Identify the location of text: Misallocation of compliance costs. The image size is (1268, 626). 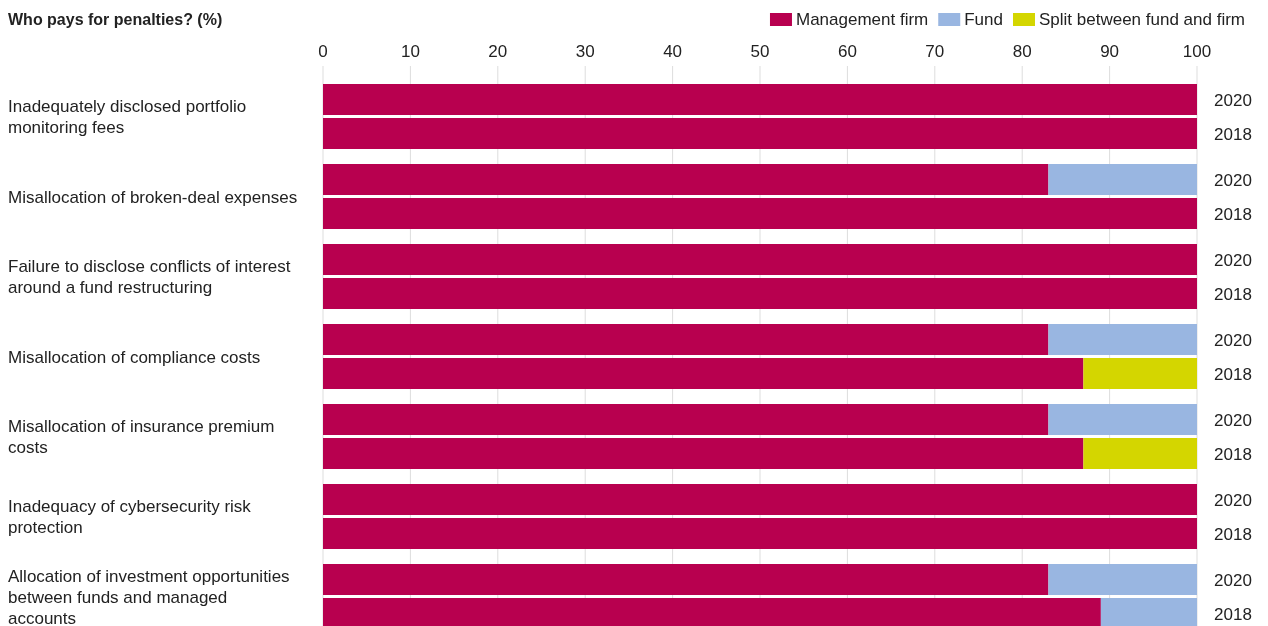
(134, 357).